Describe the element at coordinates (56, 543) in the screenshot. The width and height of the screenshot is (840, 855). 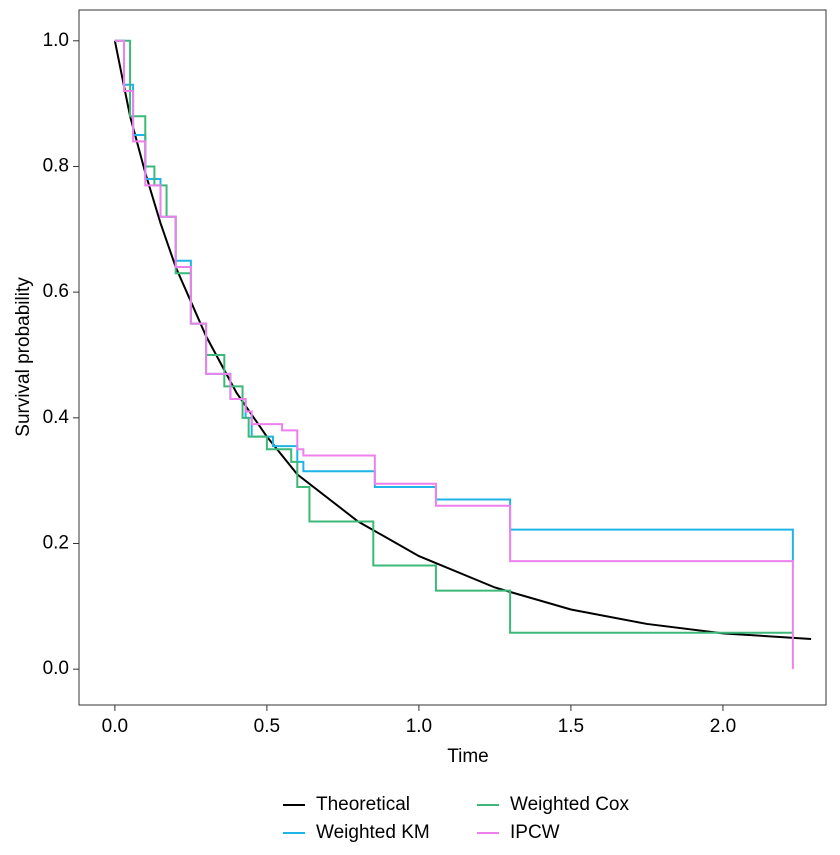
I see `y-tick-label: 0.2` at that location.